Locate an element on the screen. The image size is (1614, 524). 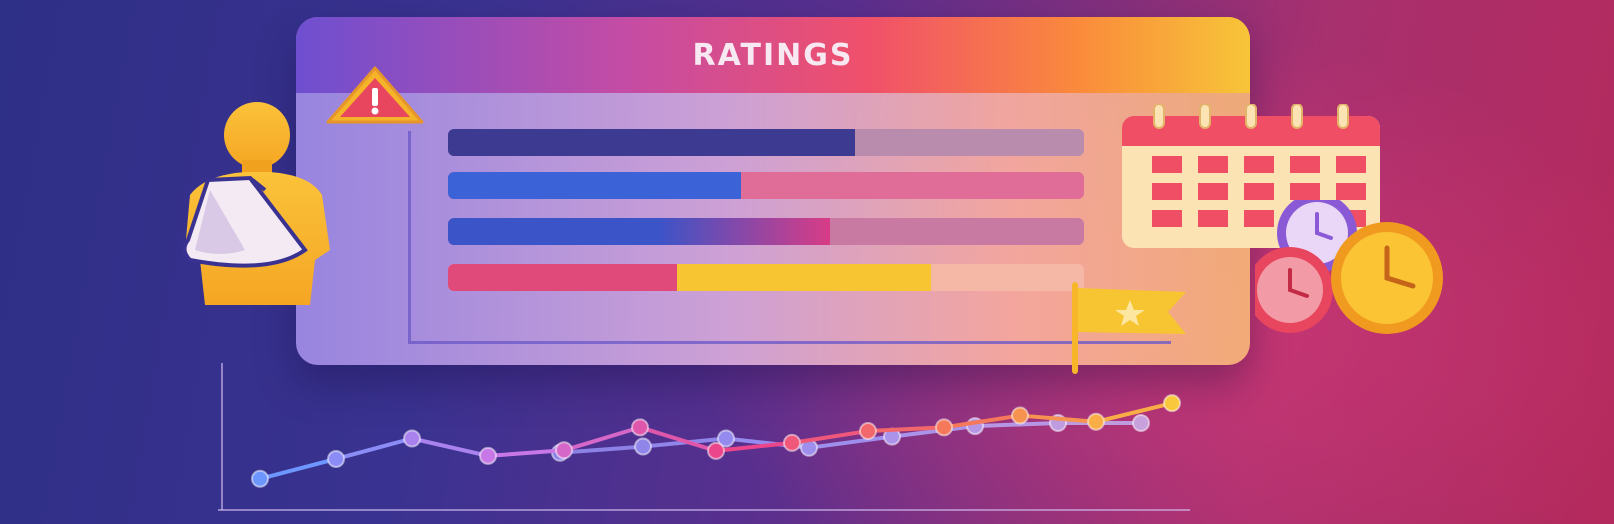
injured-person-arm-sling-icon is located at coordinates (256, 203).